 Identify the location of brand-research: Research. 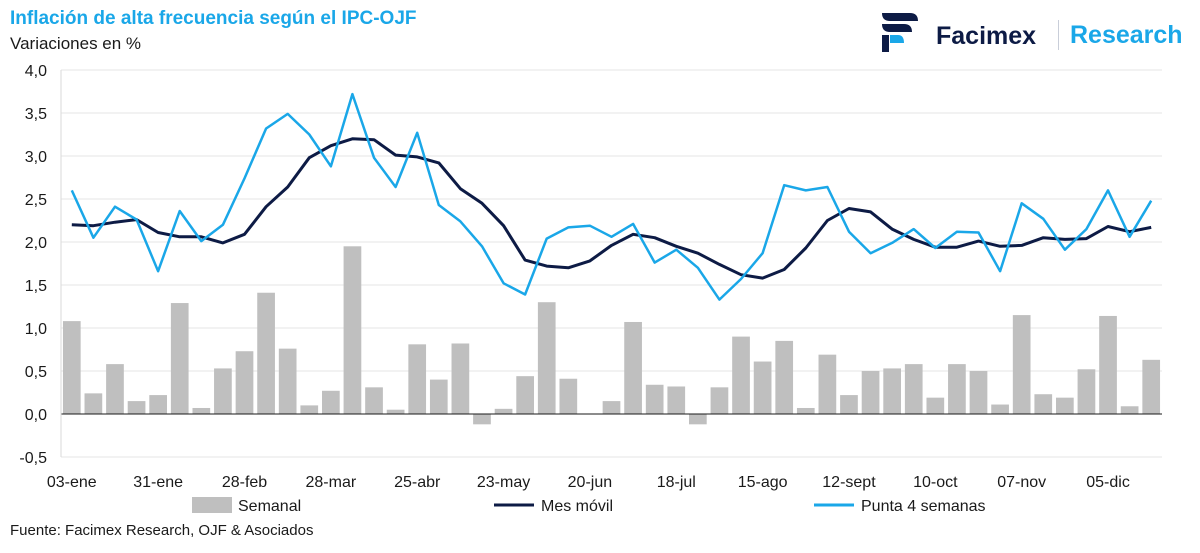
(1126, 35).